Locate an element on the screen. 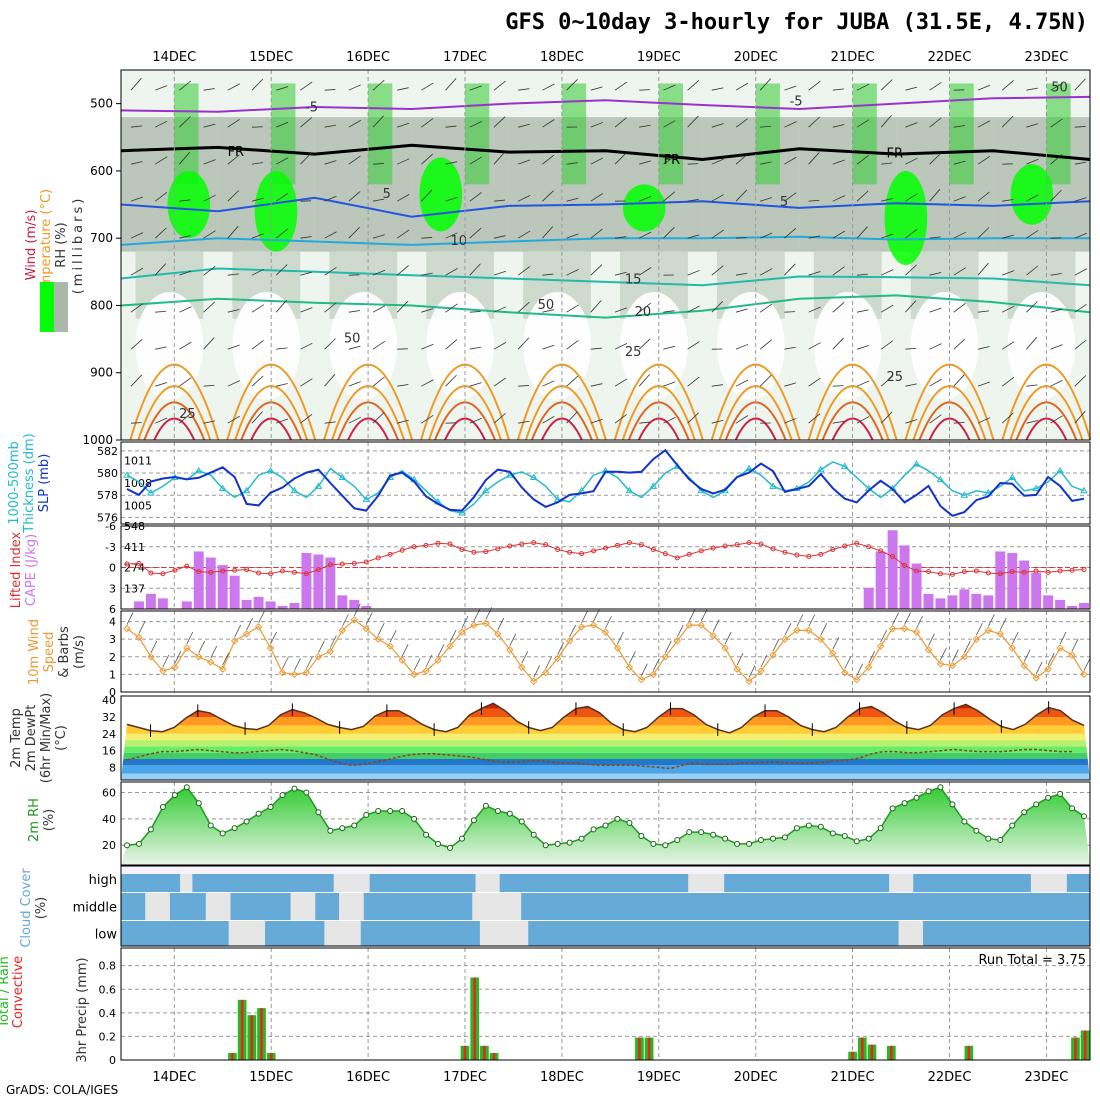  y-tick-label-left: 582 is located at coordinates (107, 451).